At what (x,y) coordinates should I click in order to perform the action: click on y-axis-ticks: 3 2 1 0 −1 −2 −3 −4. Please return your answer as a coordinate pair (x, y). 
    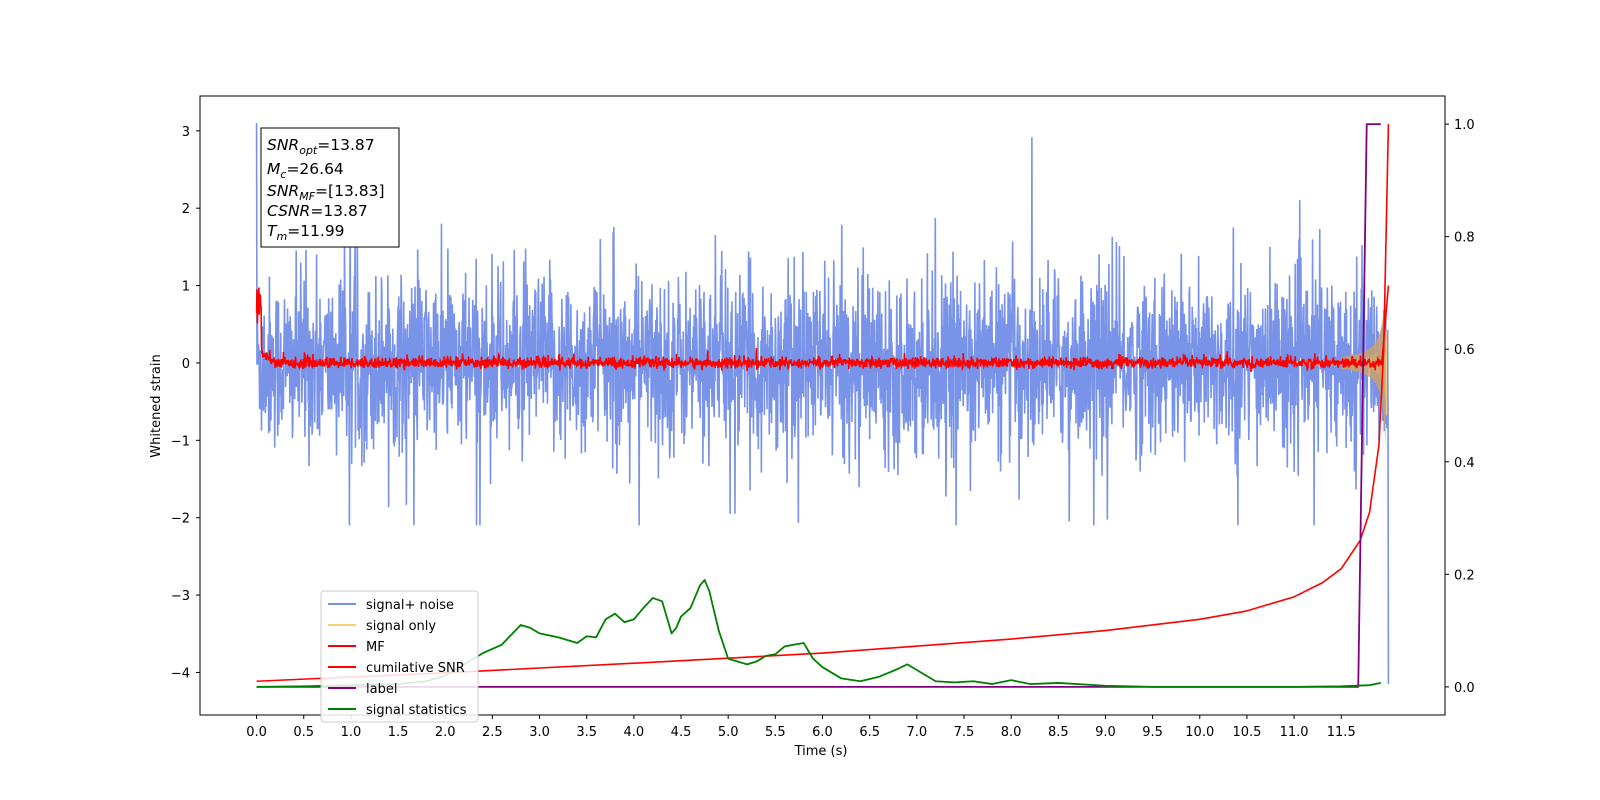
    Looking at the image, I should click on (185, 403).